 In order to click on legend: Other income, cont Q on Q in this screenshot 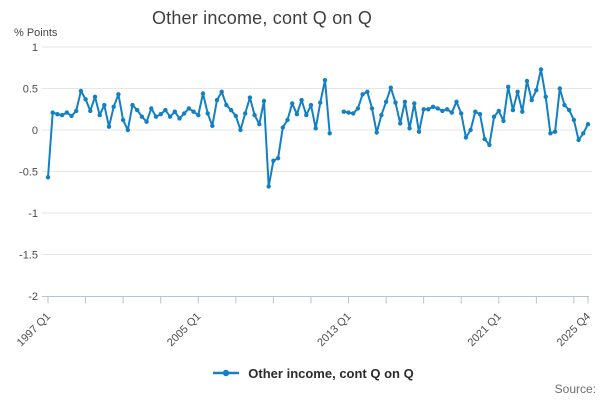, I will do `click(312, 373)`.